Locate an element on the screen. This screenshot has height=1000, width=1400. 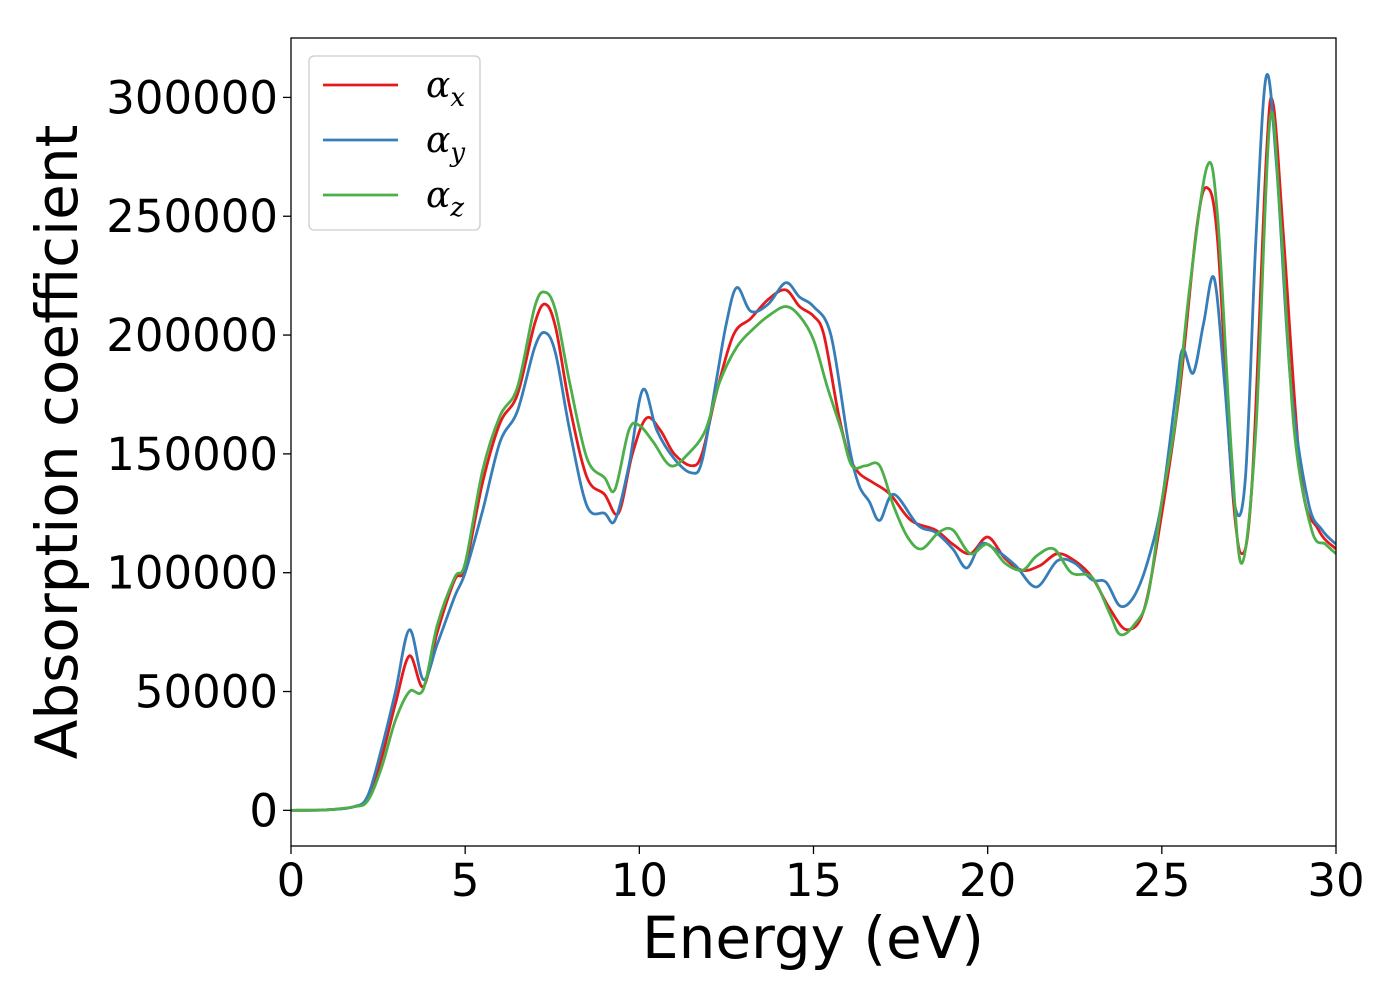
y-tick-label: 300000 is located at coordinates (192, 97).